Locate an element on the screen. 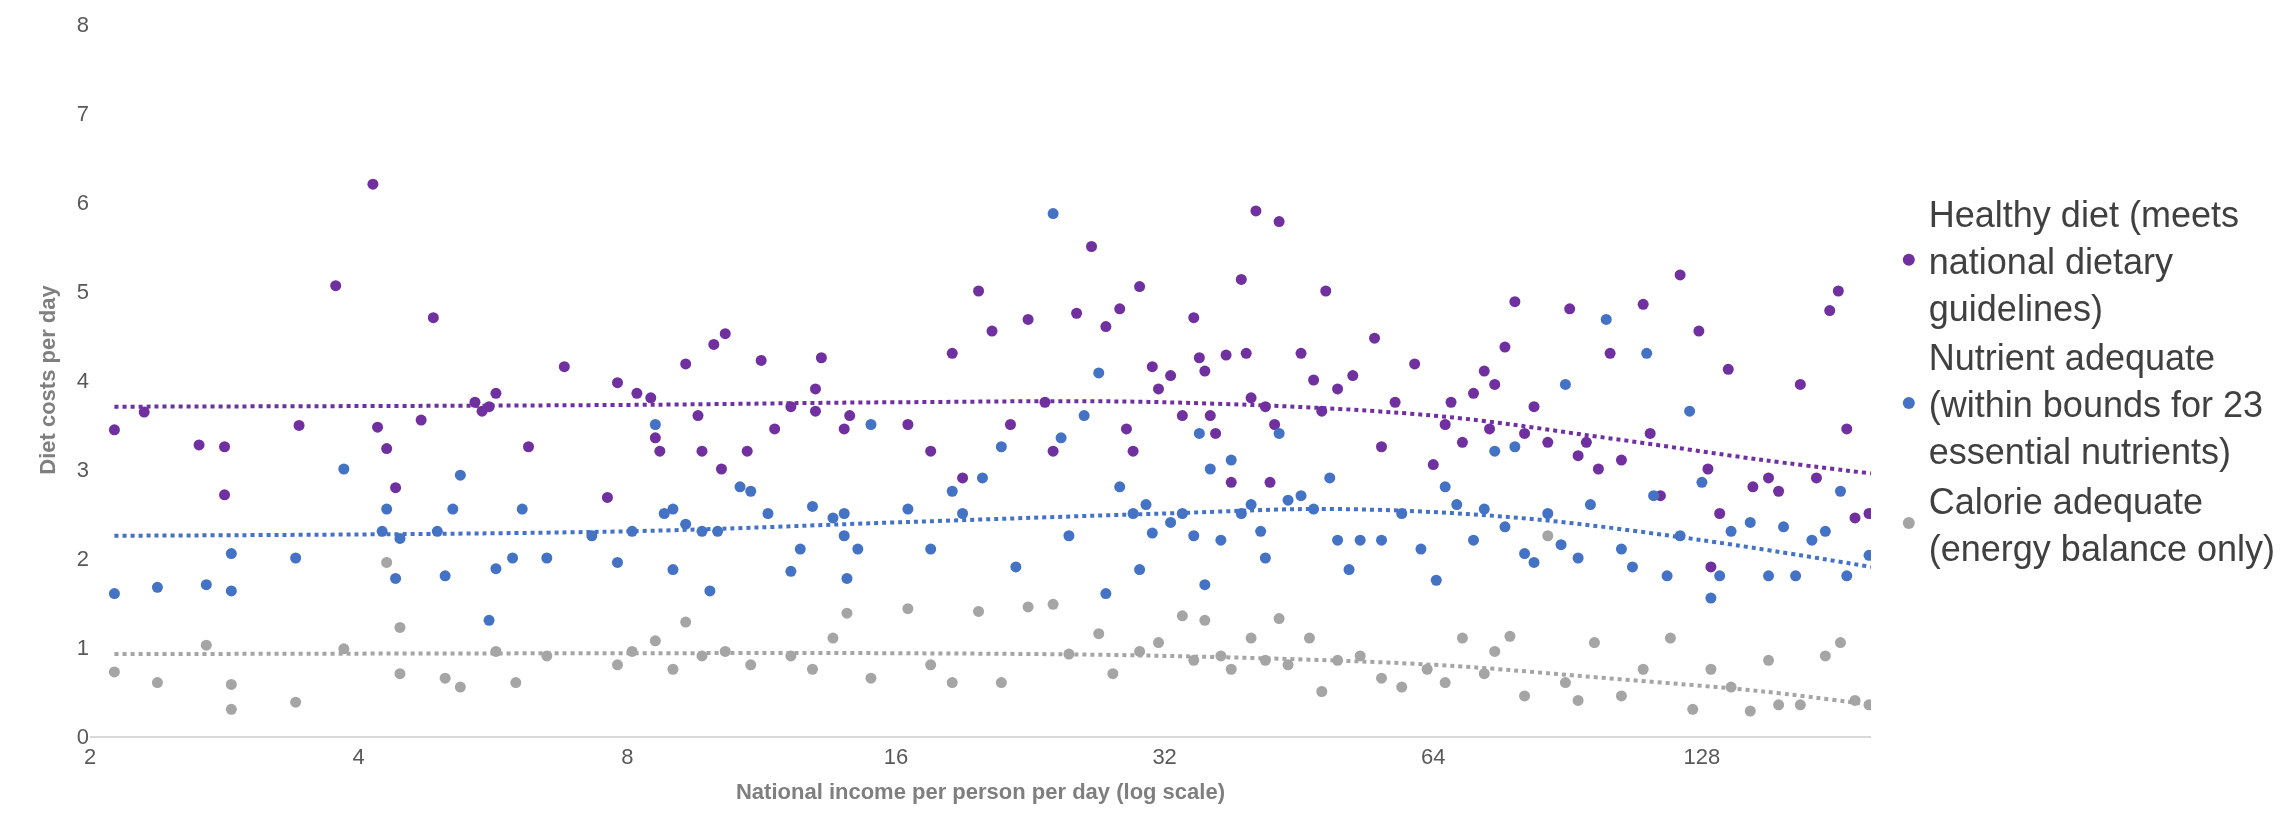 This screenshot has width=2293, height=826. y-tick-label: 0 is located at coordinates (82, 736).